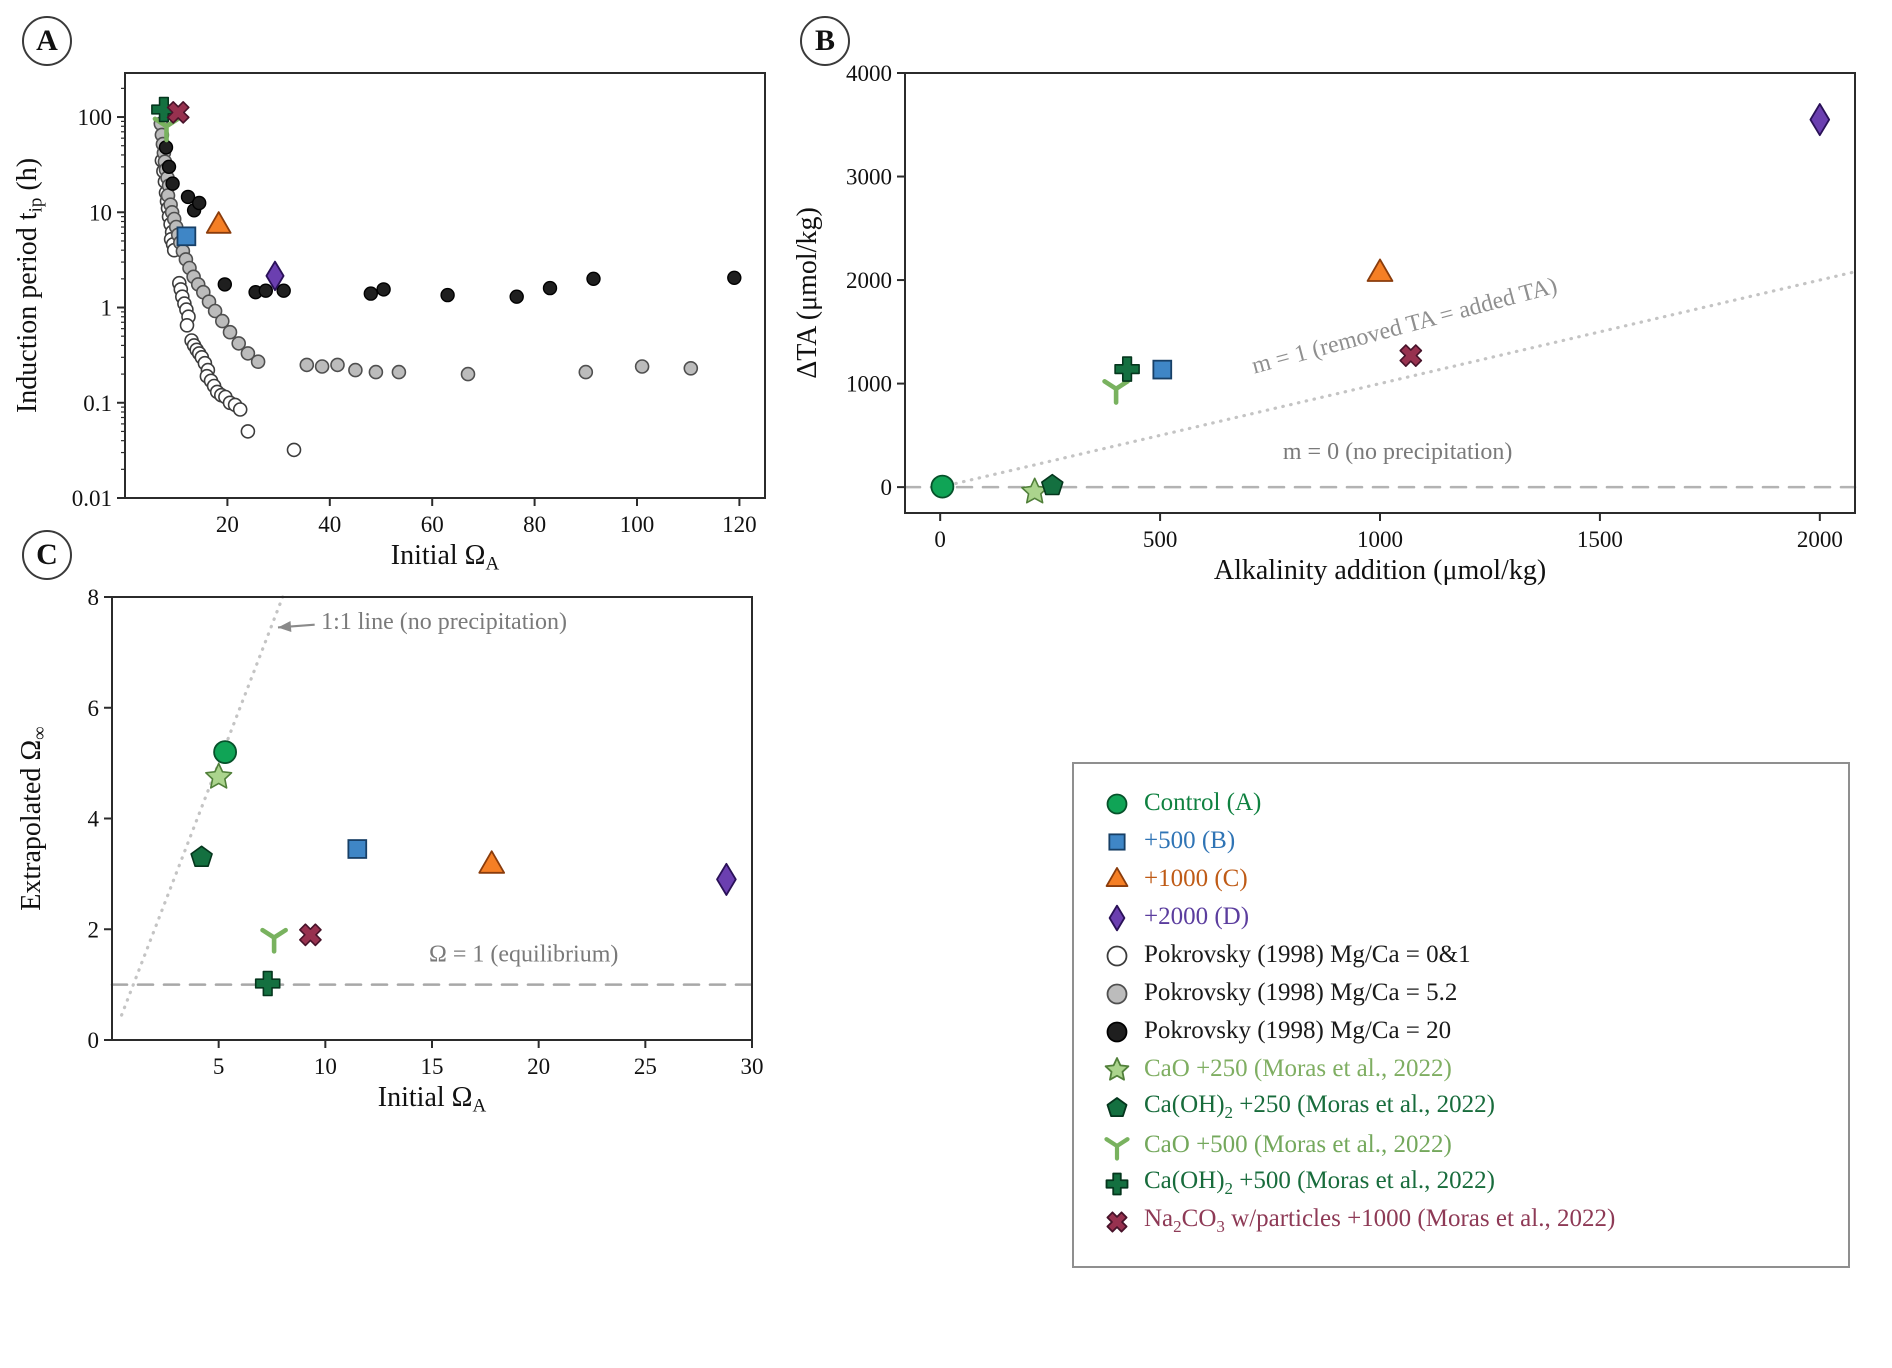  Describe the element at coordinates (1117, 1149) in the screenshot. I see `cao-500-marker-icon` at that location.